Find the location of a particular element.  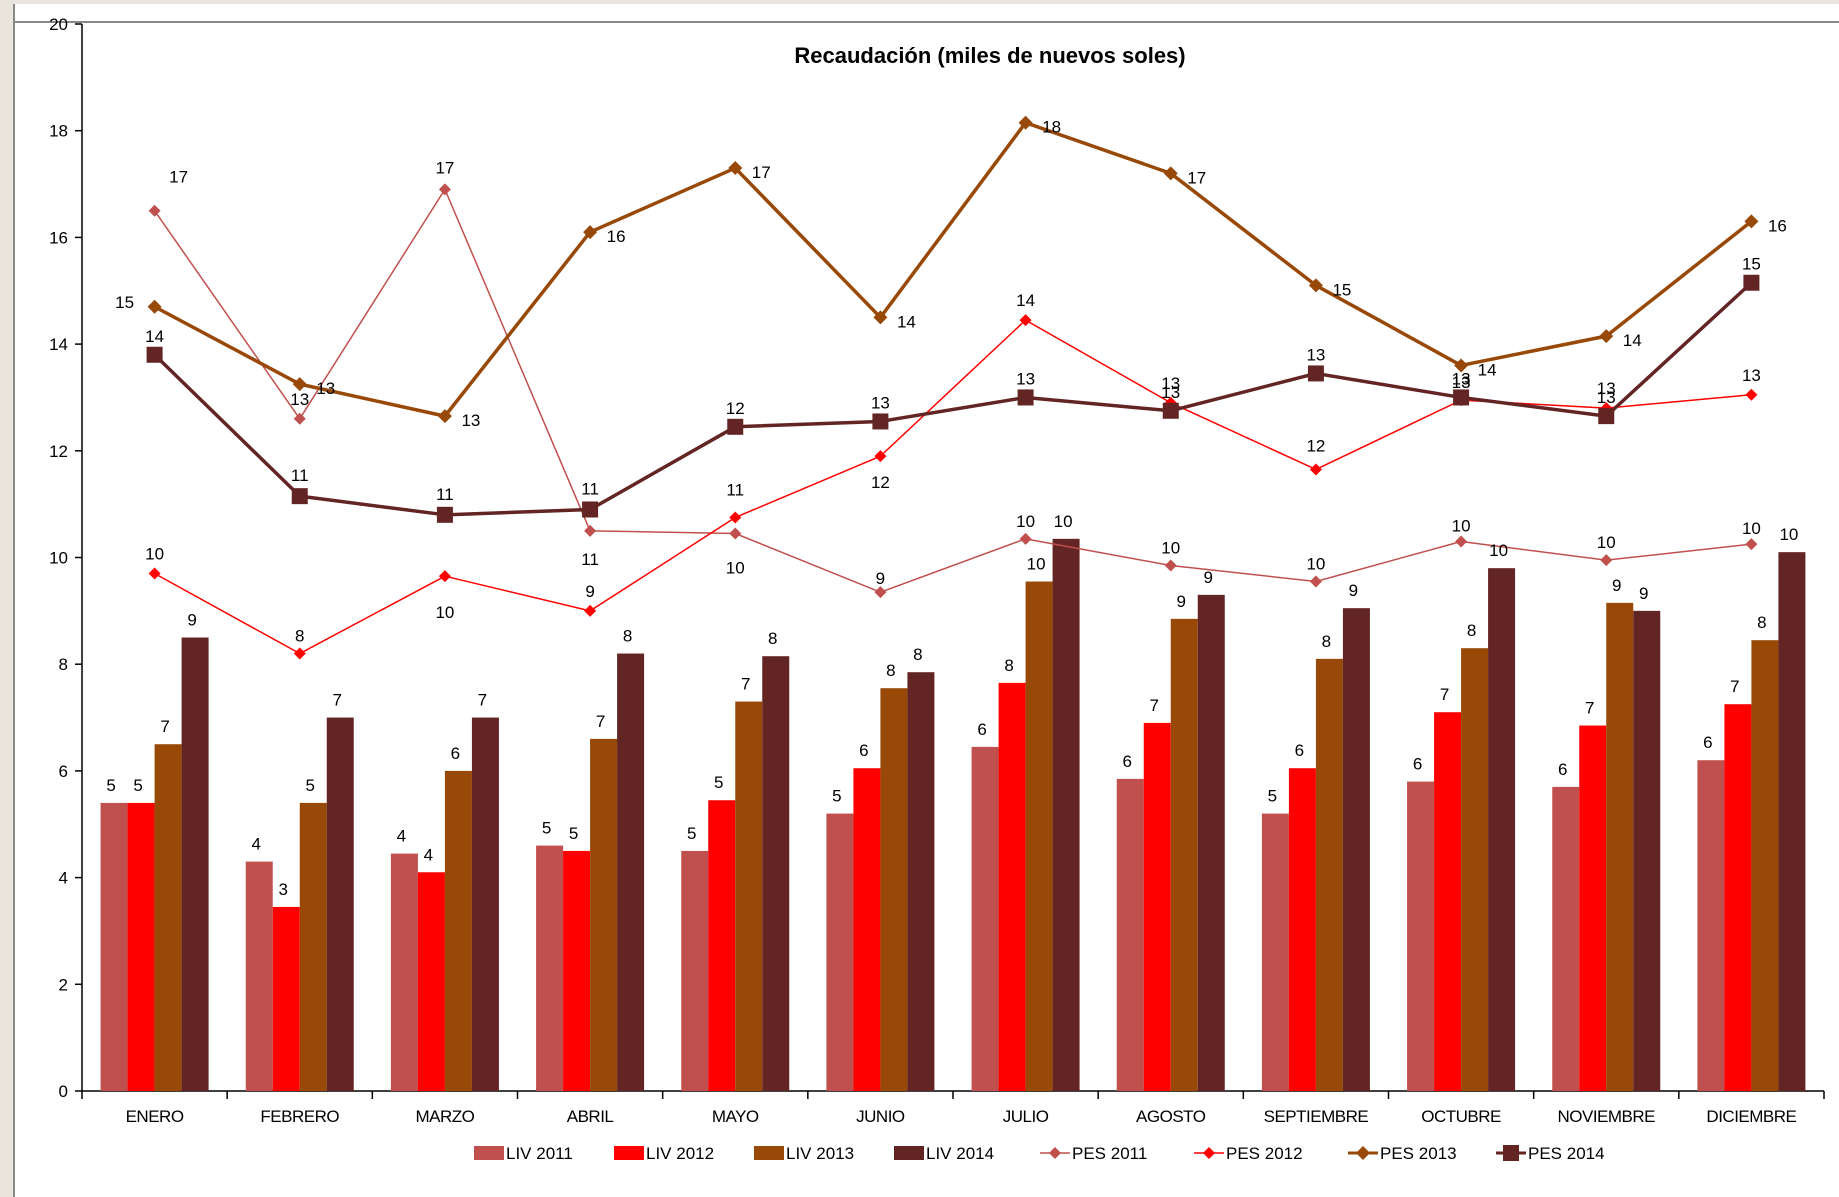

x-tick-label-octubre: OCTUBRE is located at coordinates (1461, 1116).